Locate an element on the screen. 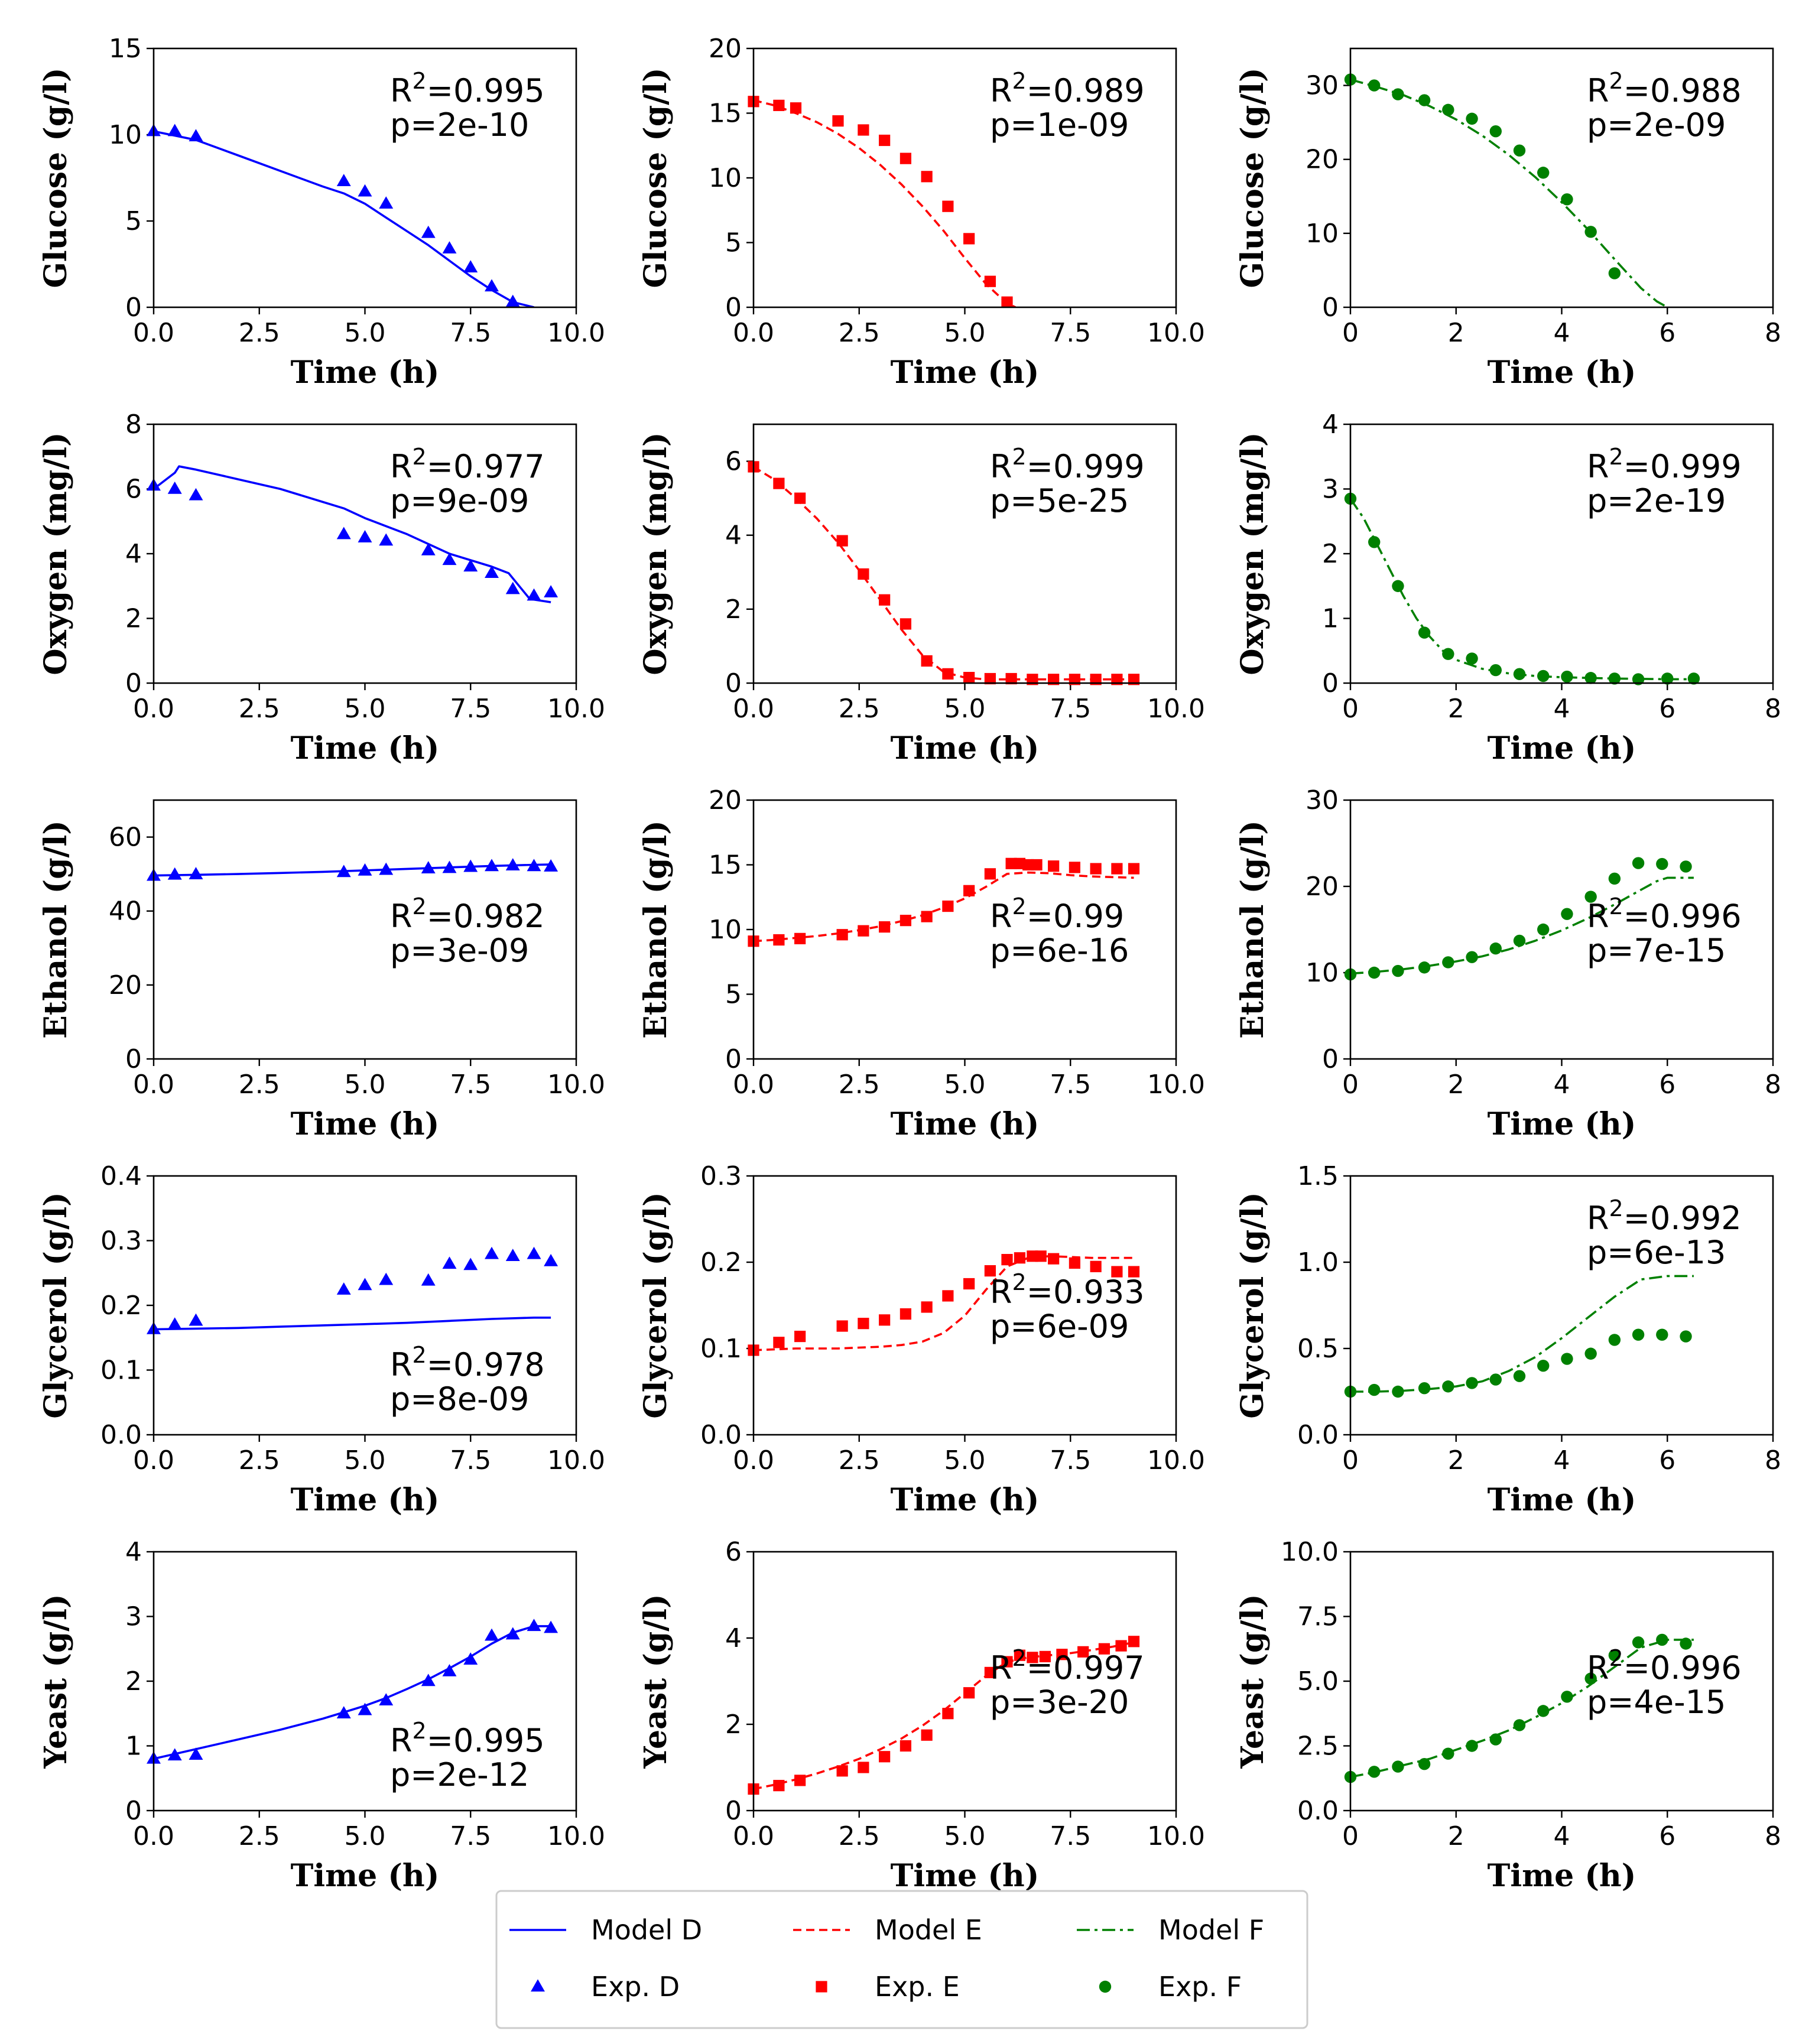 This screenshot has height=2044, width=1812. r-squared-value: =0.982 is located at coordinates (486, 917).